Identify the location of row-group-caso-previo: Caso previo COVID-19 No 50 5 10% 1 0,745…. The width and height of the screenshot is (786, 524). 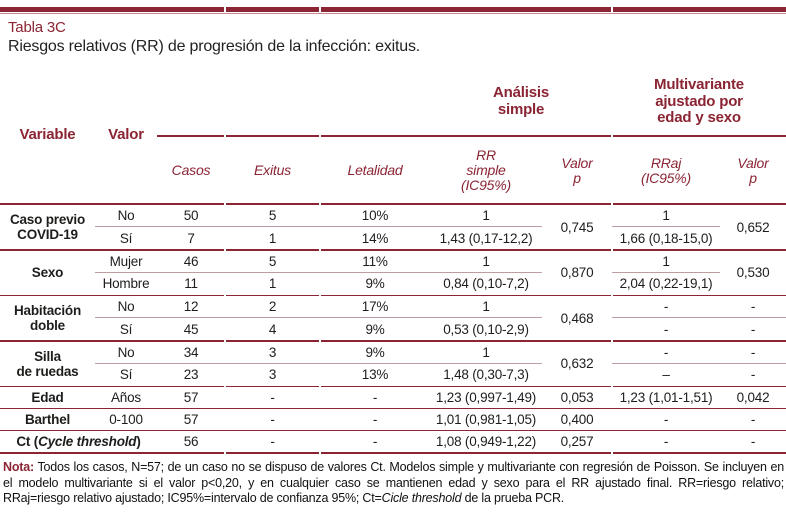
(393, 227).